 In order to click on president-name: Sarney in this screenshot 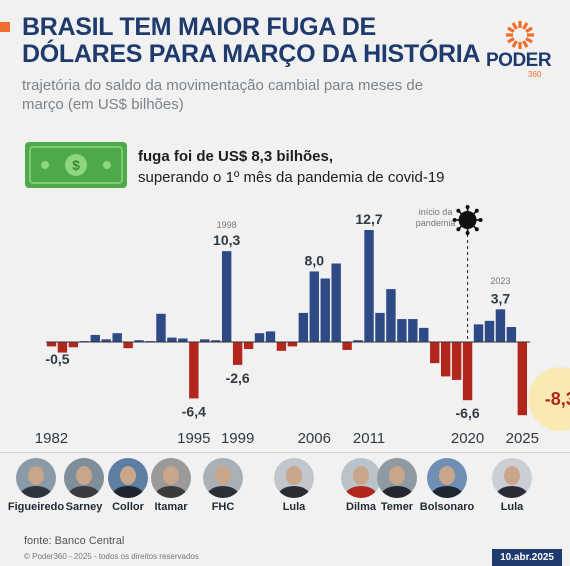, I will do `click(84, 507)`.